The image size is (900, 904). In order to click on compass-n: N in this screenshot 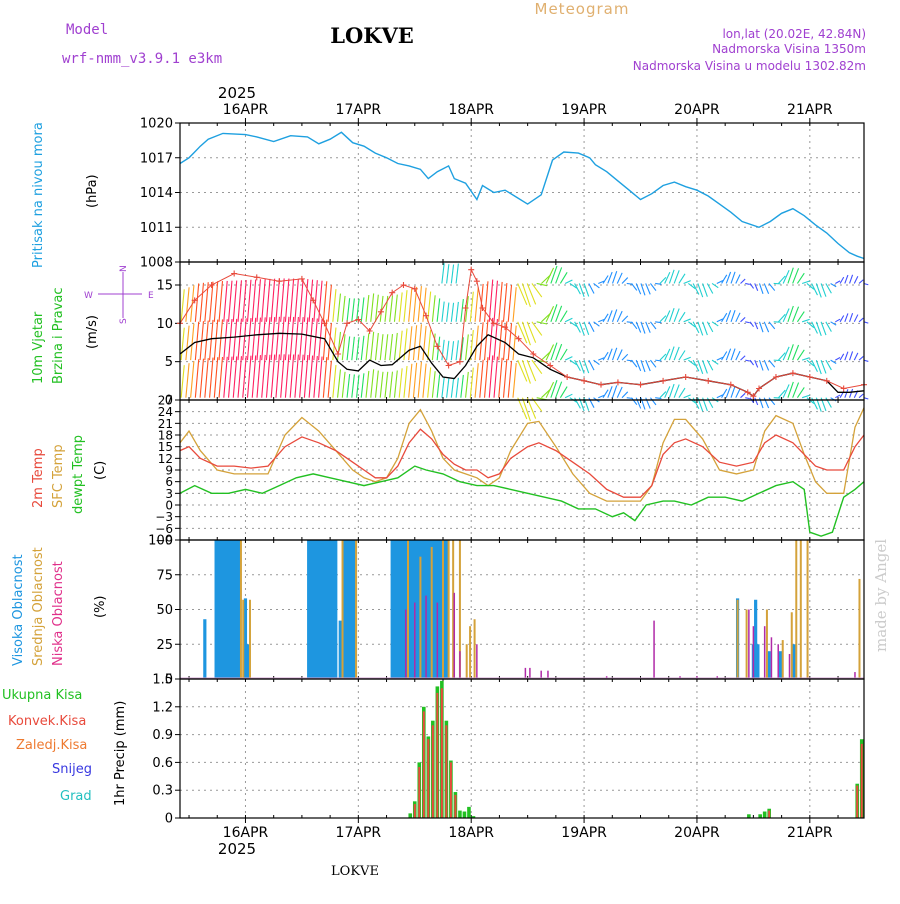, I will do `click(124, 268)`.